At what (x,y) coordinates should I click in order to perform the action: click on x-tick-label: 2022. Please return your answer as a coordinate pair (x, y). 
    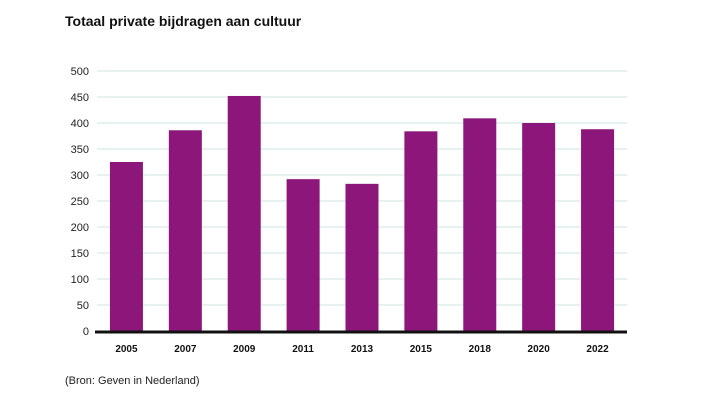
    Looking at the image, I should click on (597, 349).